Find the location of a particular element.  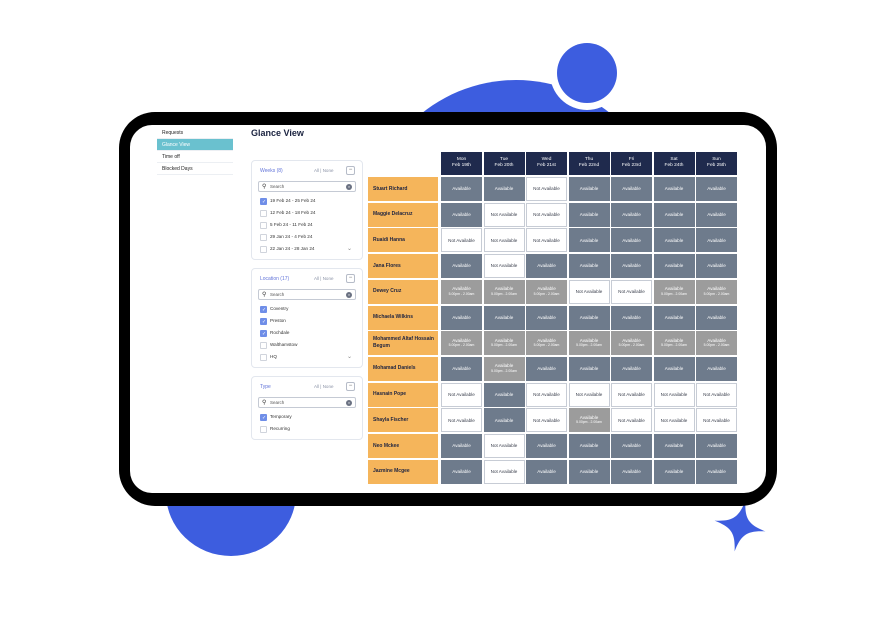

filter-option: Coventry is located at coordinates (307, 309).